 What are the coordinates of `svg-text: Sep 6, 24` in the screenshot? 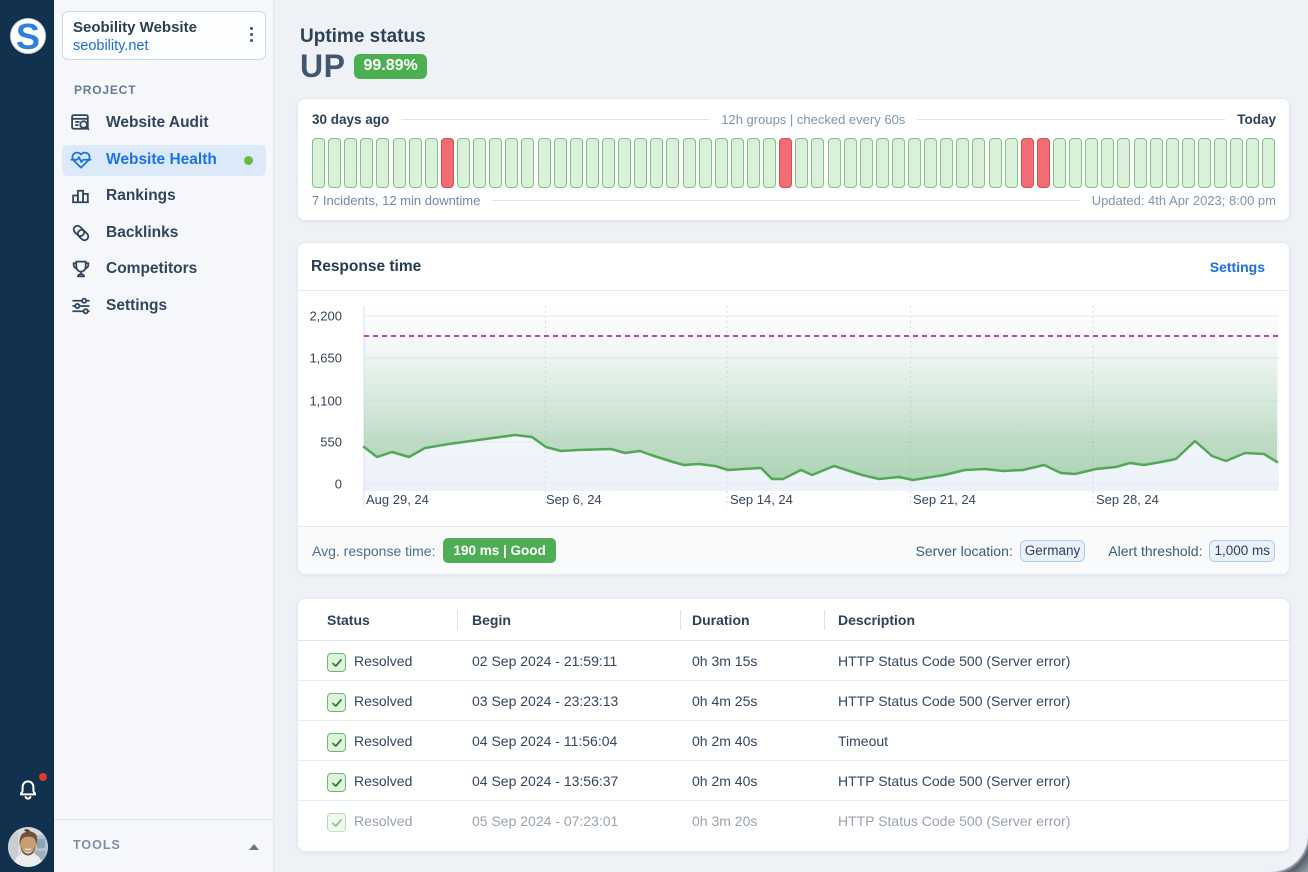 It's located at (574, 499).